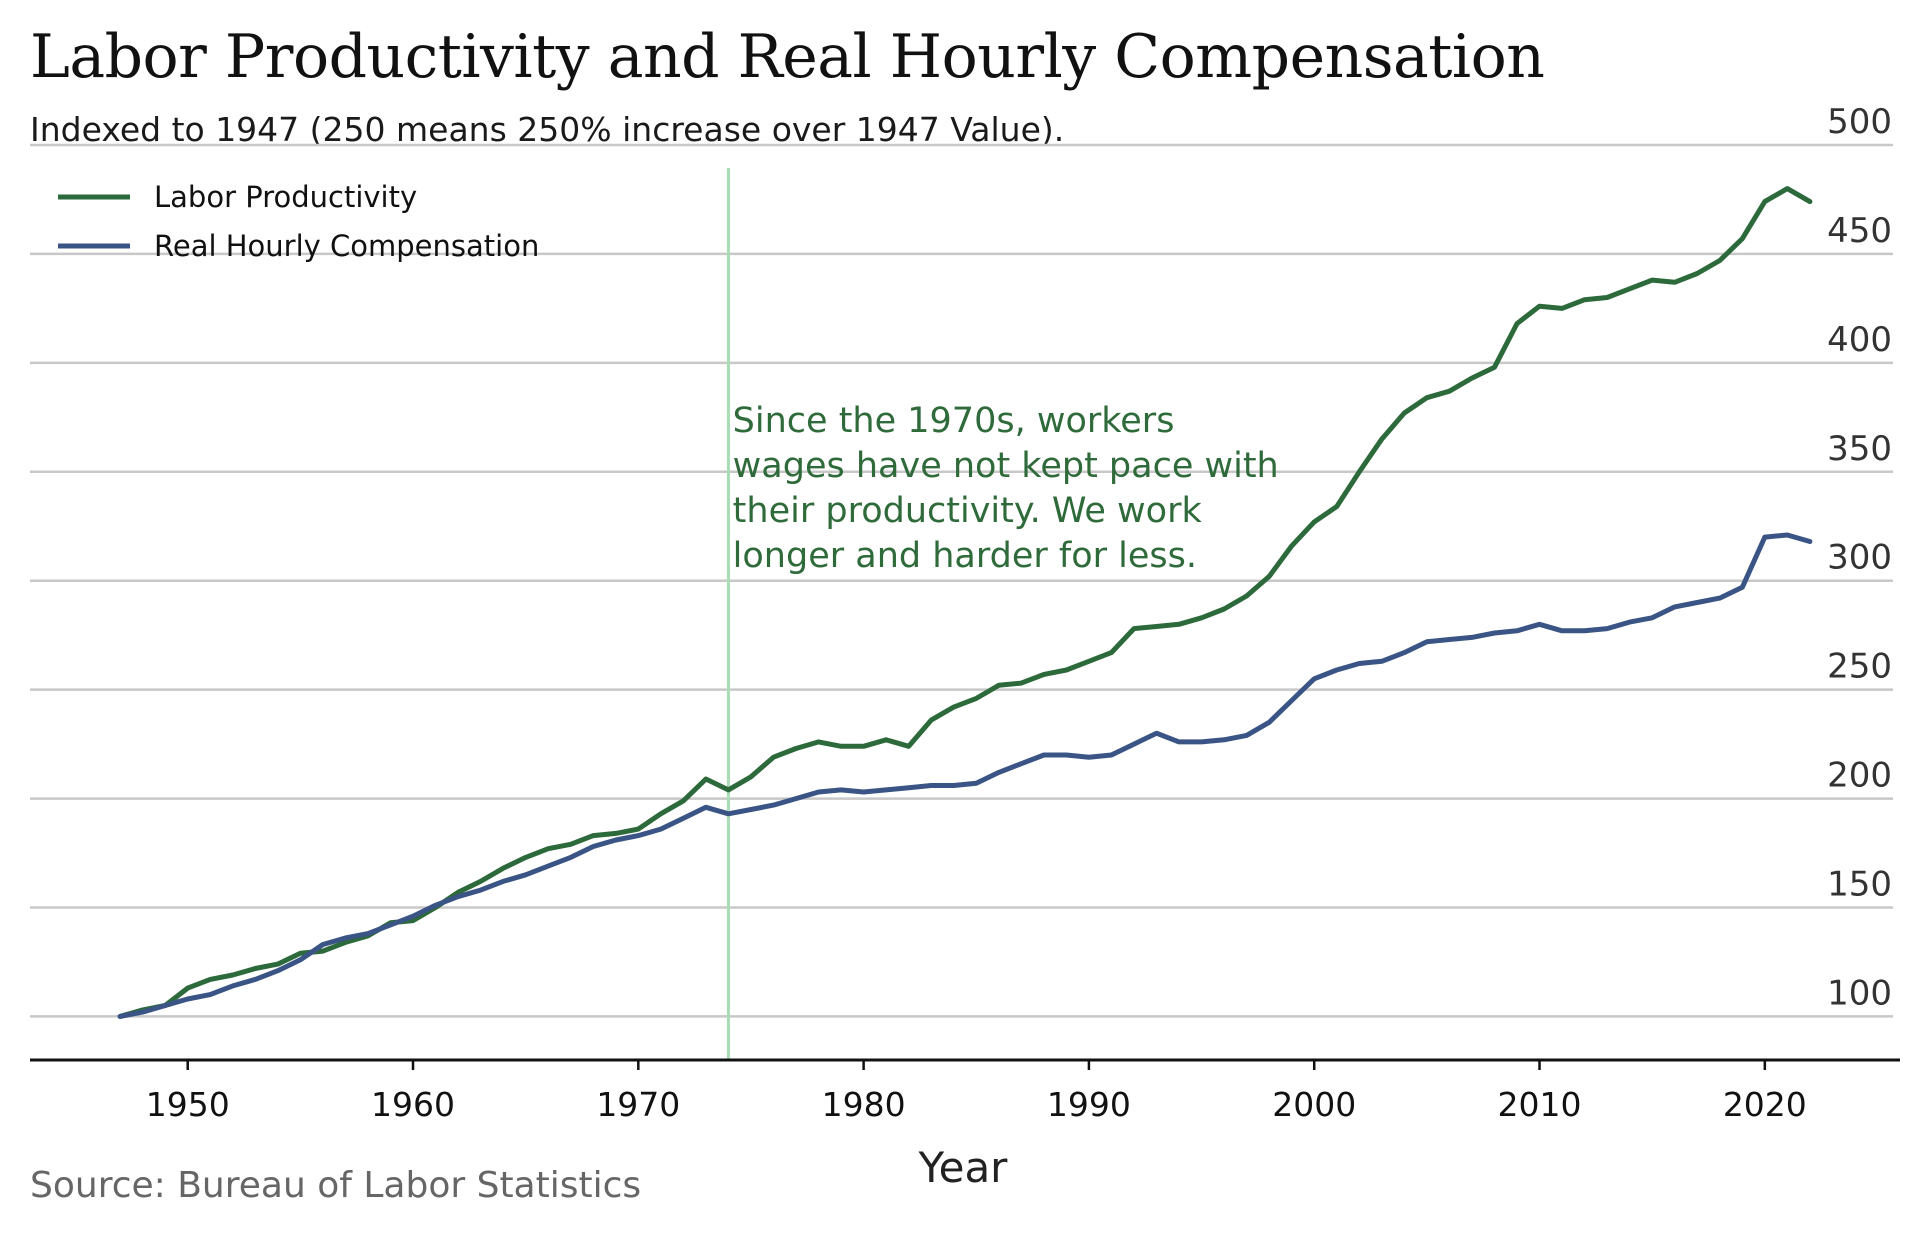 This screenshot has width=1919, height=1233. I want to click on x-tick-label: 1990, so click(1089, 1104).